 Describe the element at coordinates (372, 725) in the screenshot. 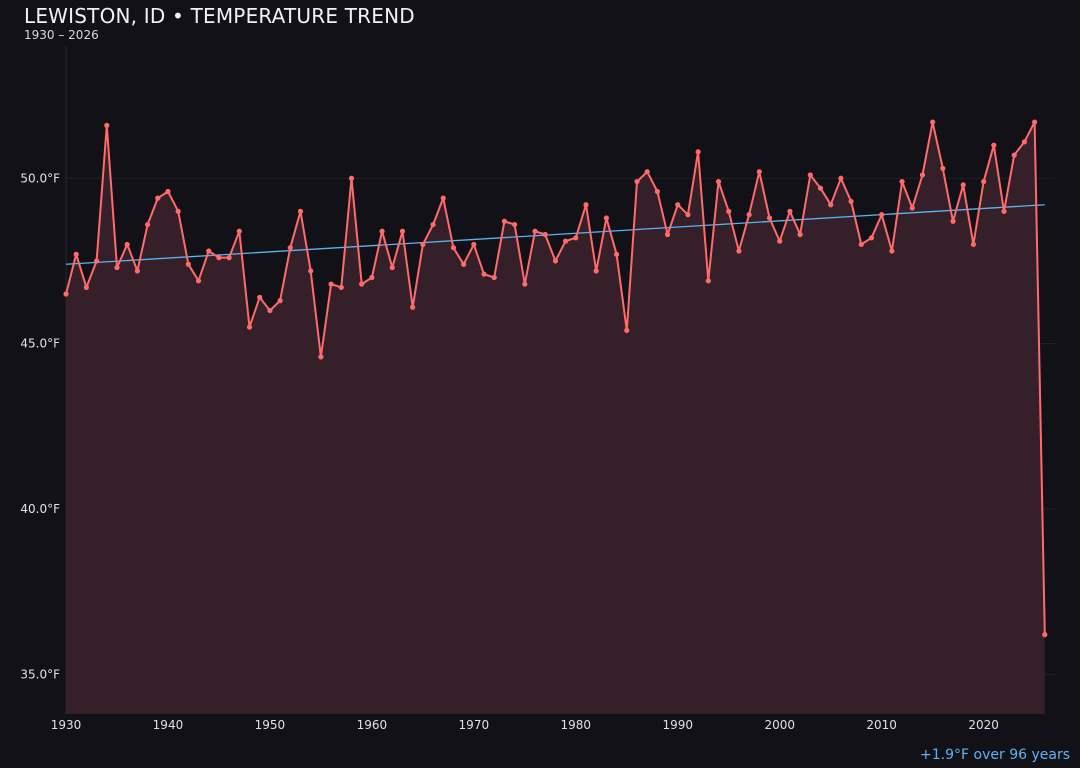

I see `x-tick-label: 1960` at that location.